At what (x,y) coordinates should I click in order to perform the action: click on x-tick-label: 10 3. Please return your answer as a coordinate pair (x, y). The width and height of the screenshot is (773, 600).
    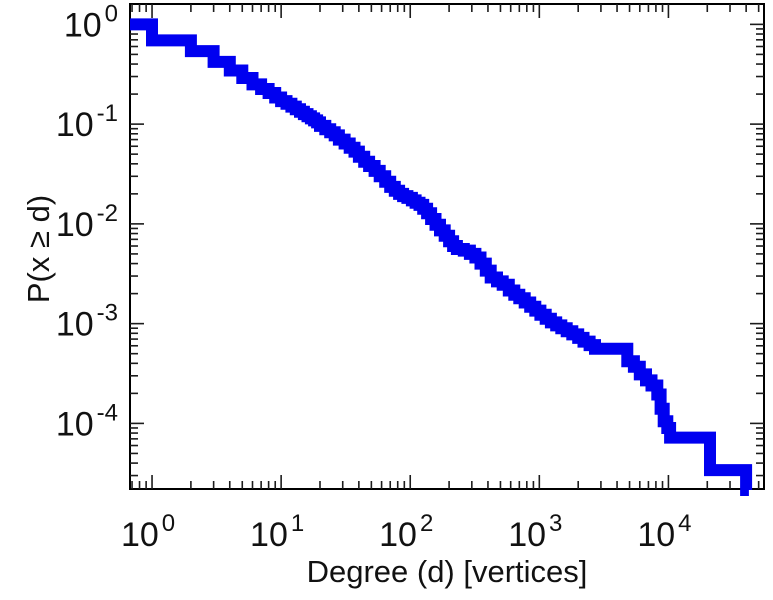
    Looking at the image, I should click on (535, 532).